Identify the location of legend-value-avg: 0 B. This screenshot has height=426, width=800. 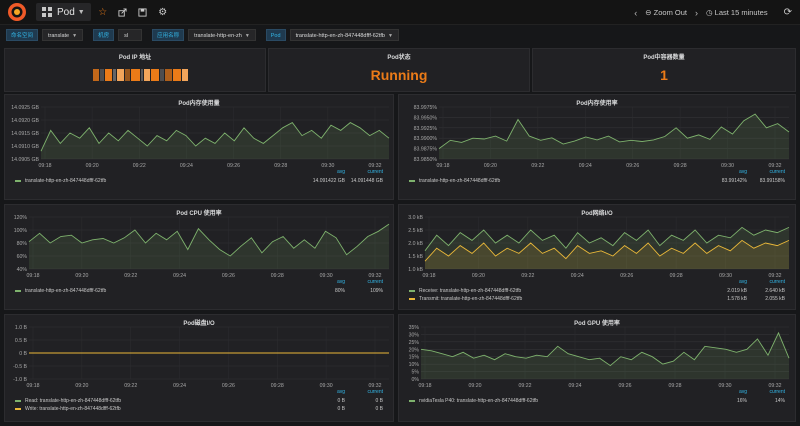
(341, 401).